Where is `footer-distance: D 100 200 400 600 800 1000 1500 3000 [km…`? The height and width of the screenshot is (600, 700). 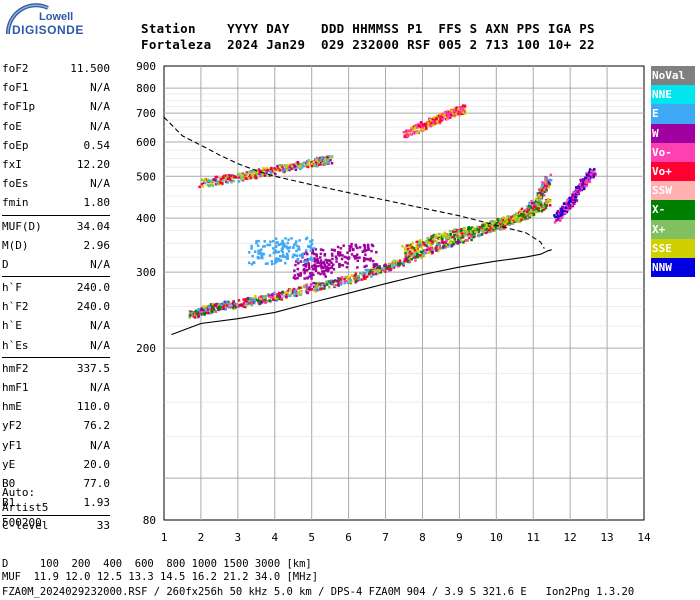 footer-distance: D 100 200 400 600 800 1000 1500 3000 [km… is located at coordinates (157, 564).